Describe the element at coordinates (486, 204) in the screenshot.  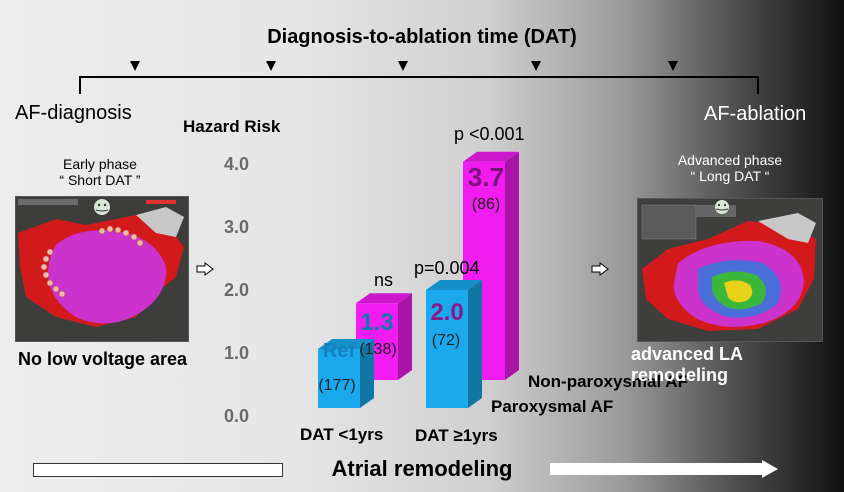
I see `bar-n-label: (86)` at that location.